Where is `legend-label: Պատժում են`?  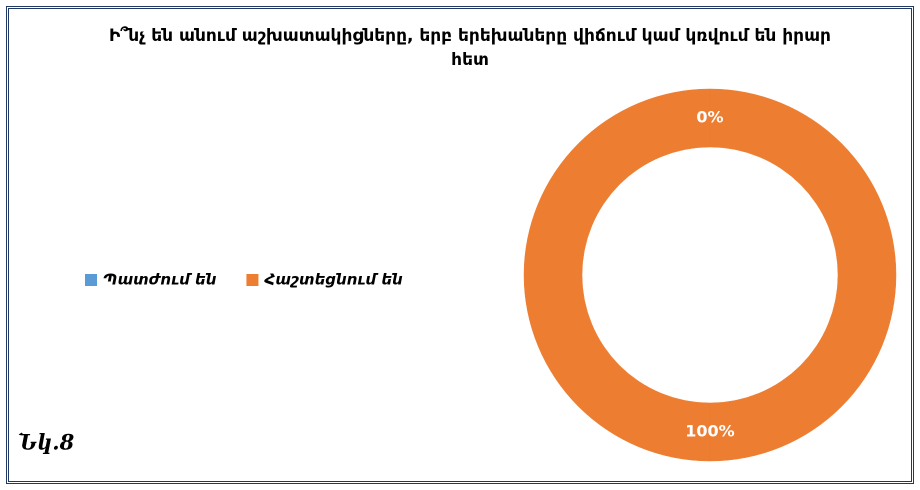 legend-label: Պատժում են is located at coordinates (160, 280).